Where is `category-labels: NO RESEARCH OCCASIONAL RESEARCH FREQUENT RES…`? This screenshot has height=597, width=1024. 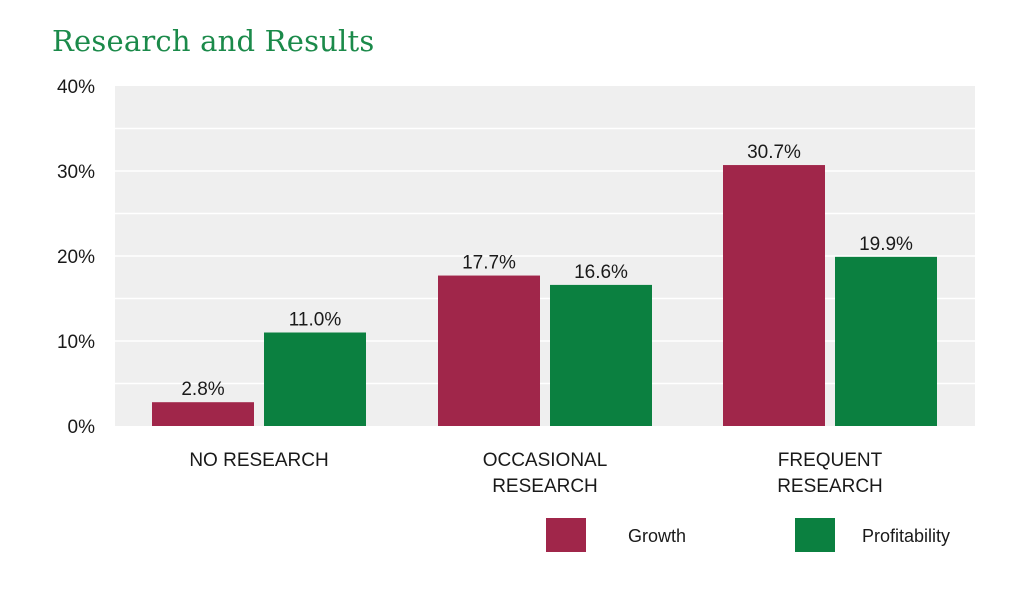
category-labels: NO RESEARCH OCCASIONAL RESEARCH FREQUENT RES… is located at coordinates (535, 473).